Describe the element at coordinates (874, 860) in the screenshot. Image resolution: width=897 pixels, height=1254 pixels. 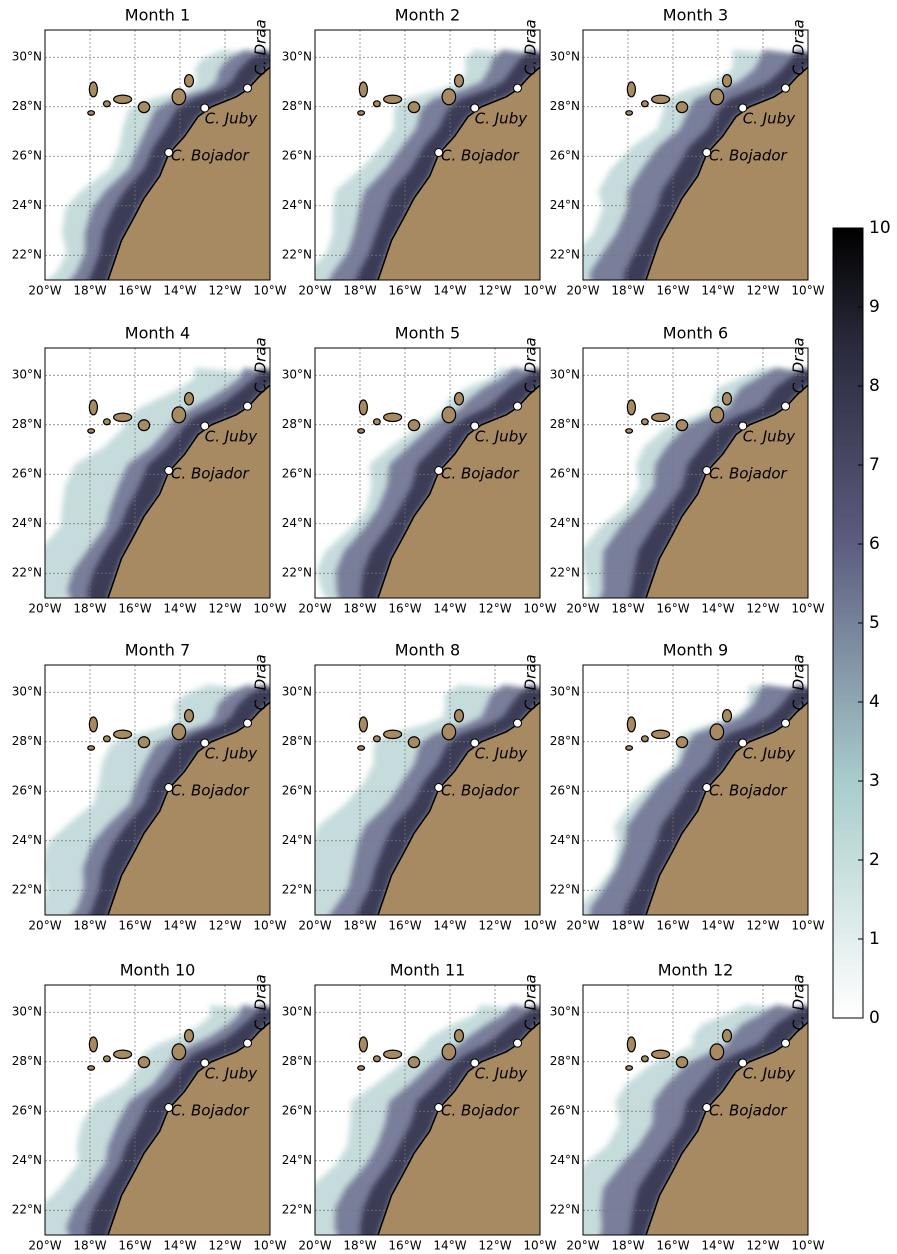
I see `colorbar-tick-label: 2` at that location.